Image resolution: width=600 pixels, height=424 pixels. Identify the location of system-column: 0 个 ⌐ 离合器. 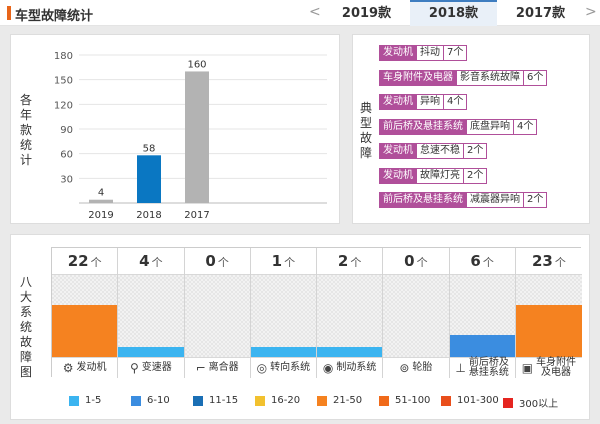
(217, 313).